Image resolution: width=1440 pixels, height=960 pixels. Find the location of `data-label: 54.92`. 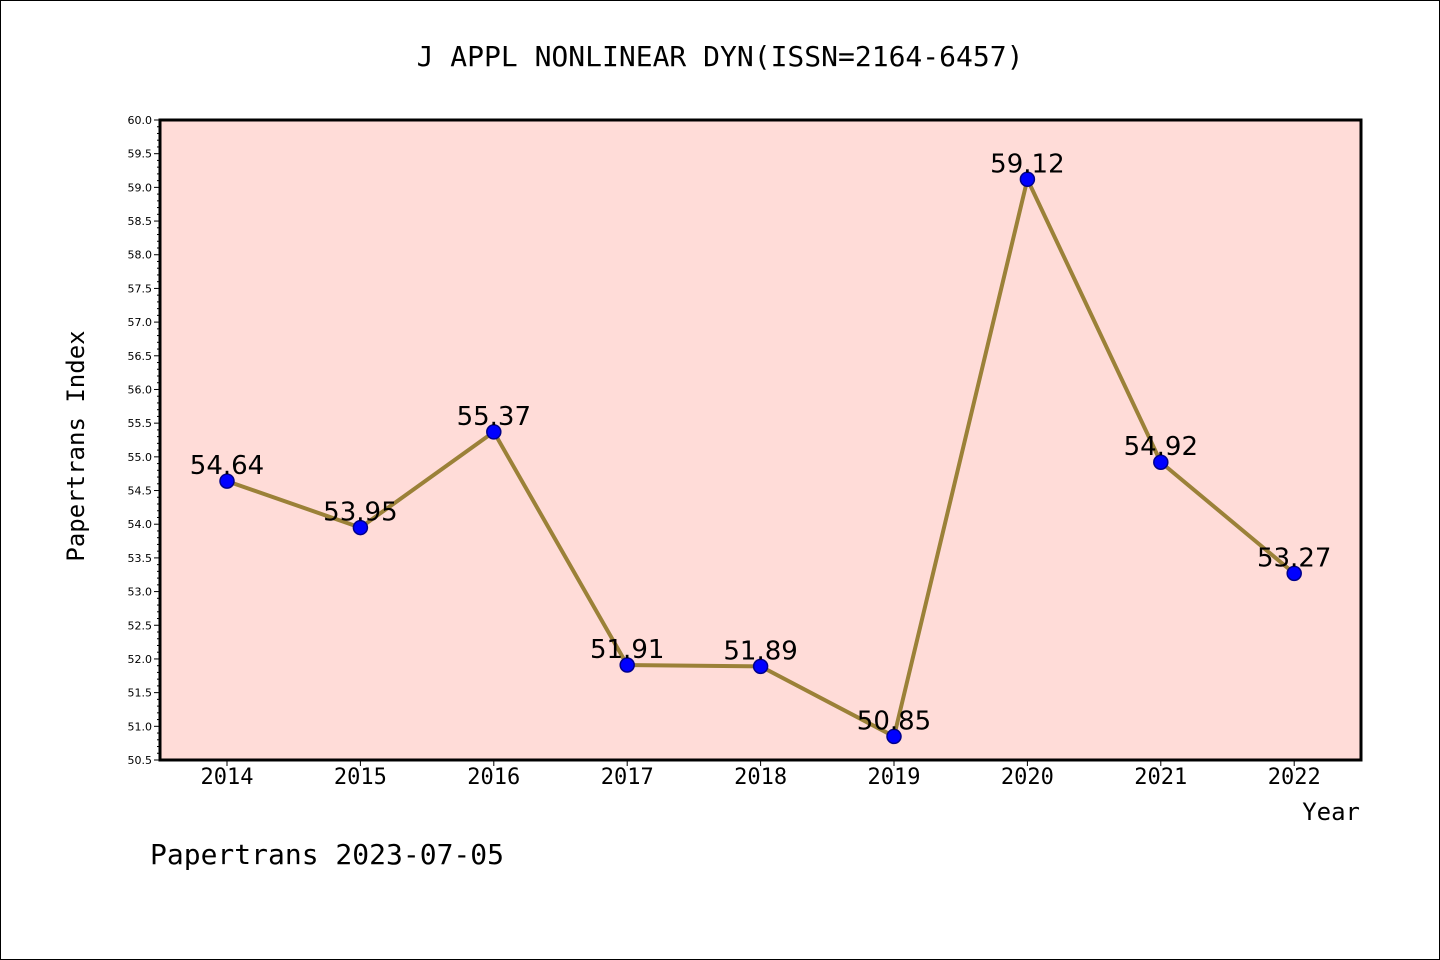

data-label: 54.92 is located at coordinates (1161, 447).